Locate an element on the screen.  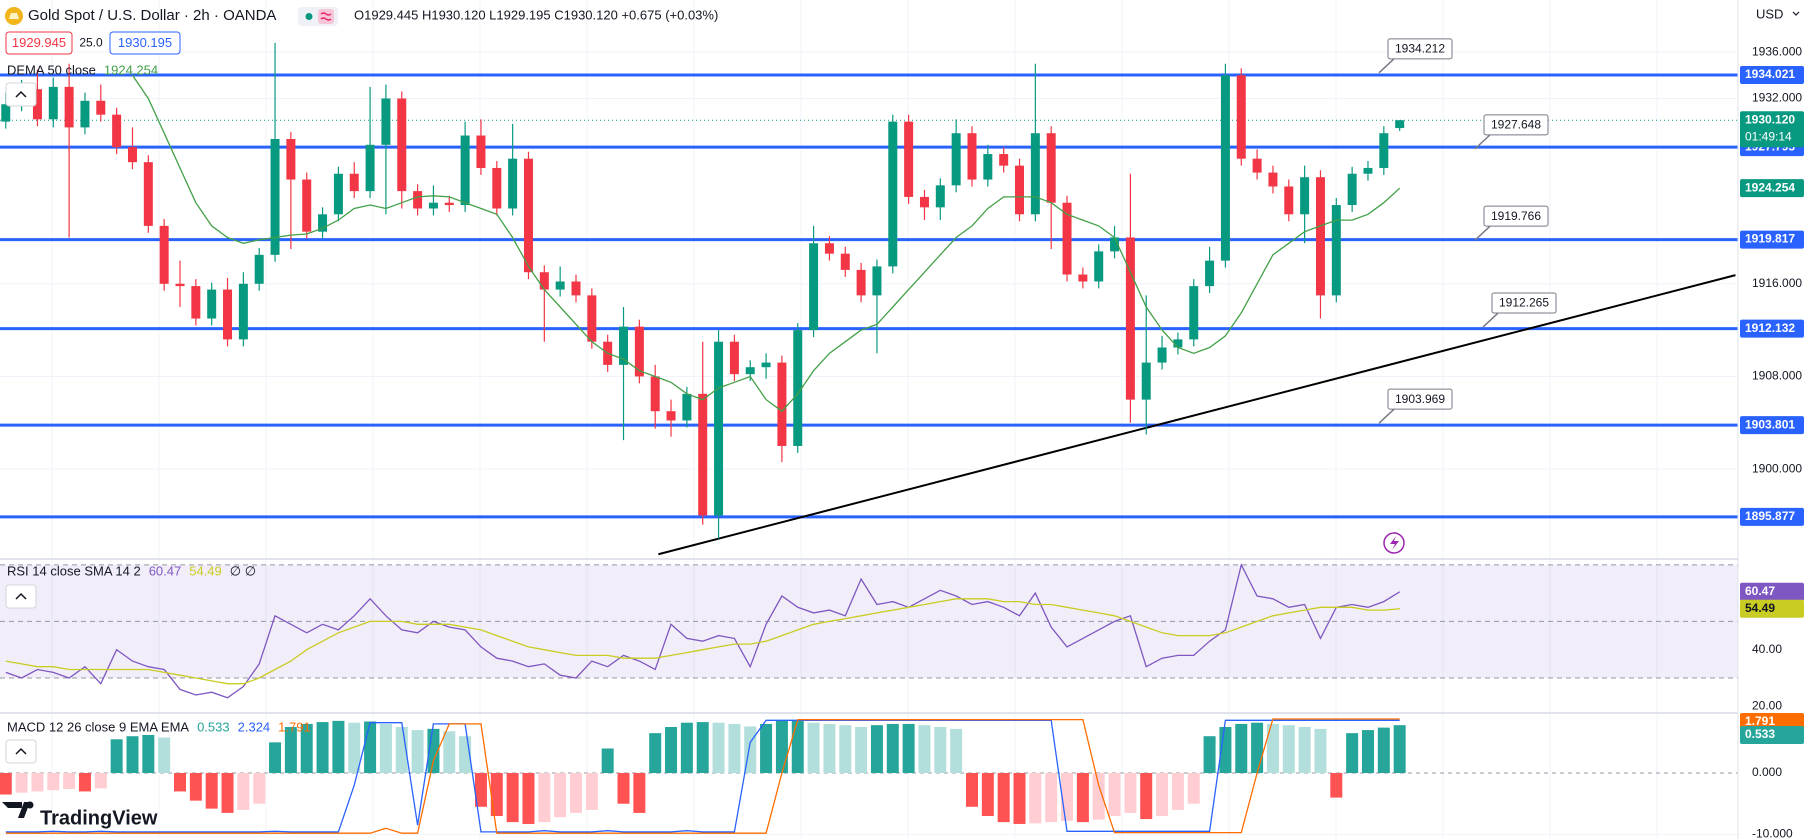
callout-label: 1934.212 is located at coordinates (1420, 49).